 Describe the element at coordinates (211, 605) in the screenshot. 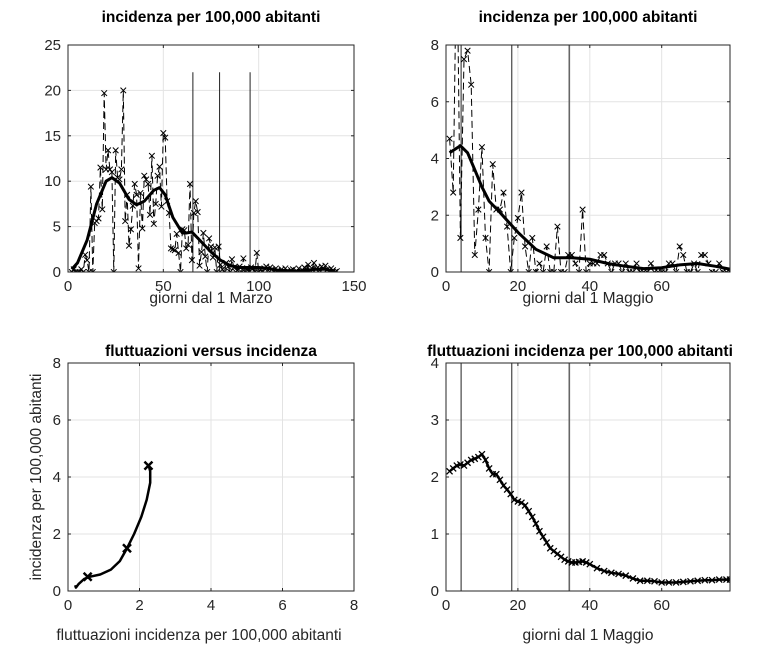

I see `x-tick-label: 4` at that location.